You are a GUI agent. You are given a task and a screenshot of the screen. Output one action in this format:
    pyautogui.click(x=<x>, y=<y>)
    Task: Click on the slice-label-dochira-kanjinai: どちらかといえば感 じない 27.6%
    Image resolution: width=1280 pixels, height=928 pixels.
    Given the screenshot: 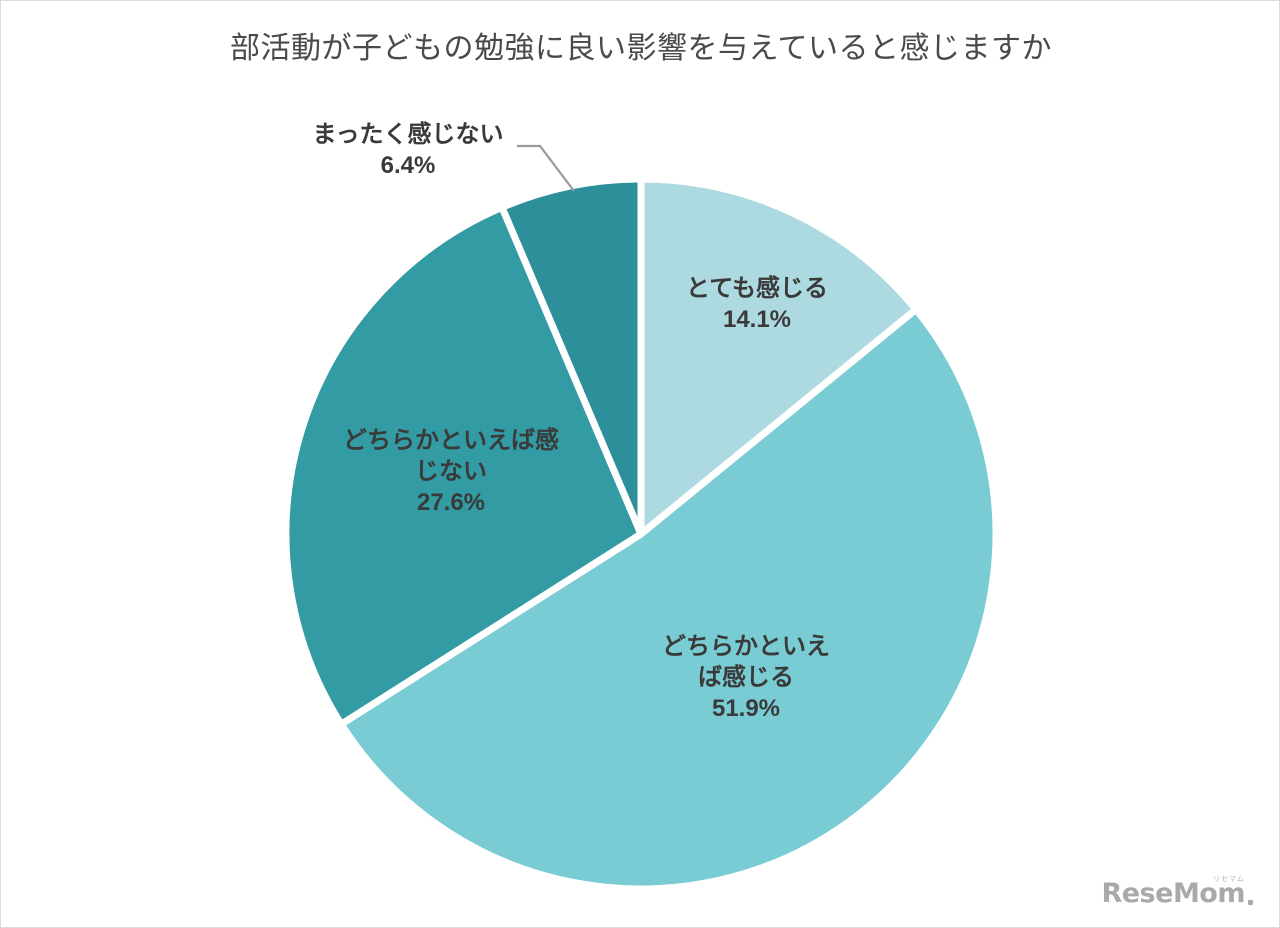 What is the action you would take?
    pyautogui.click(x=451, y=472)
    